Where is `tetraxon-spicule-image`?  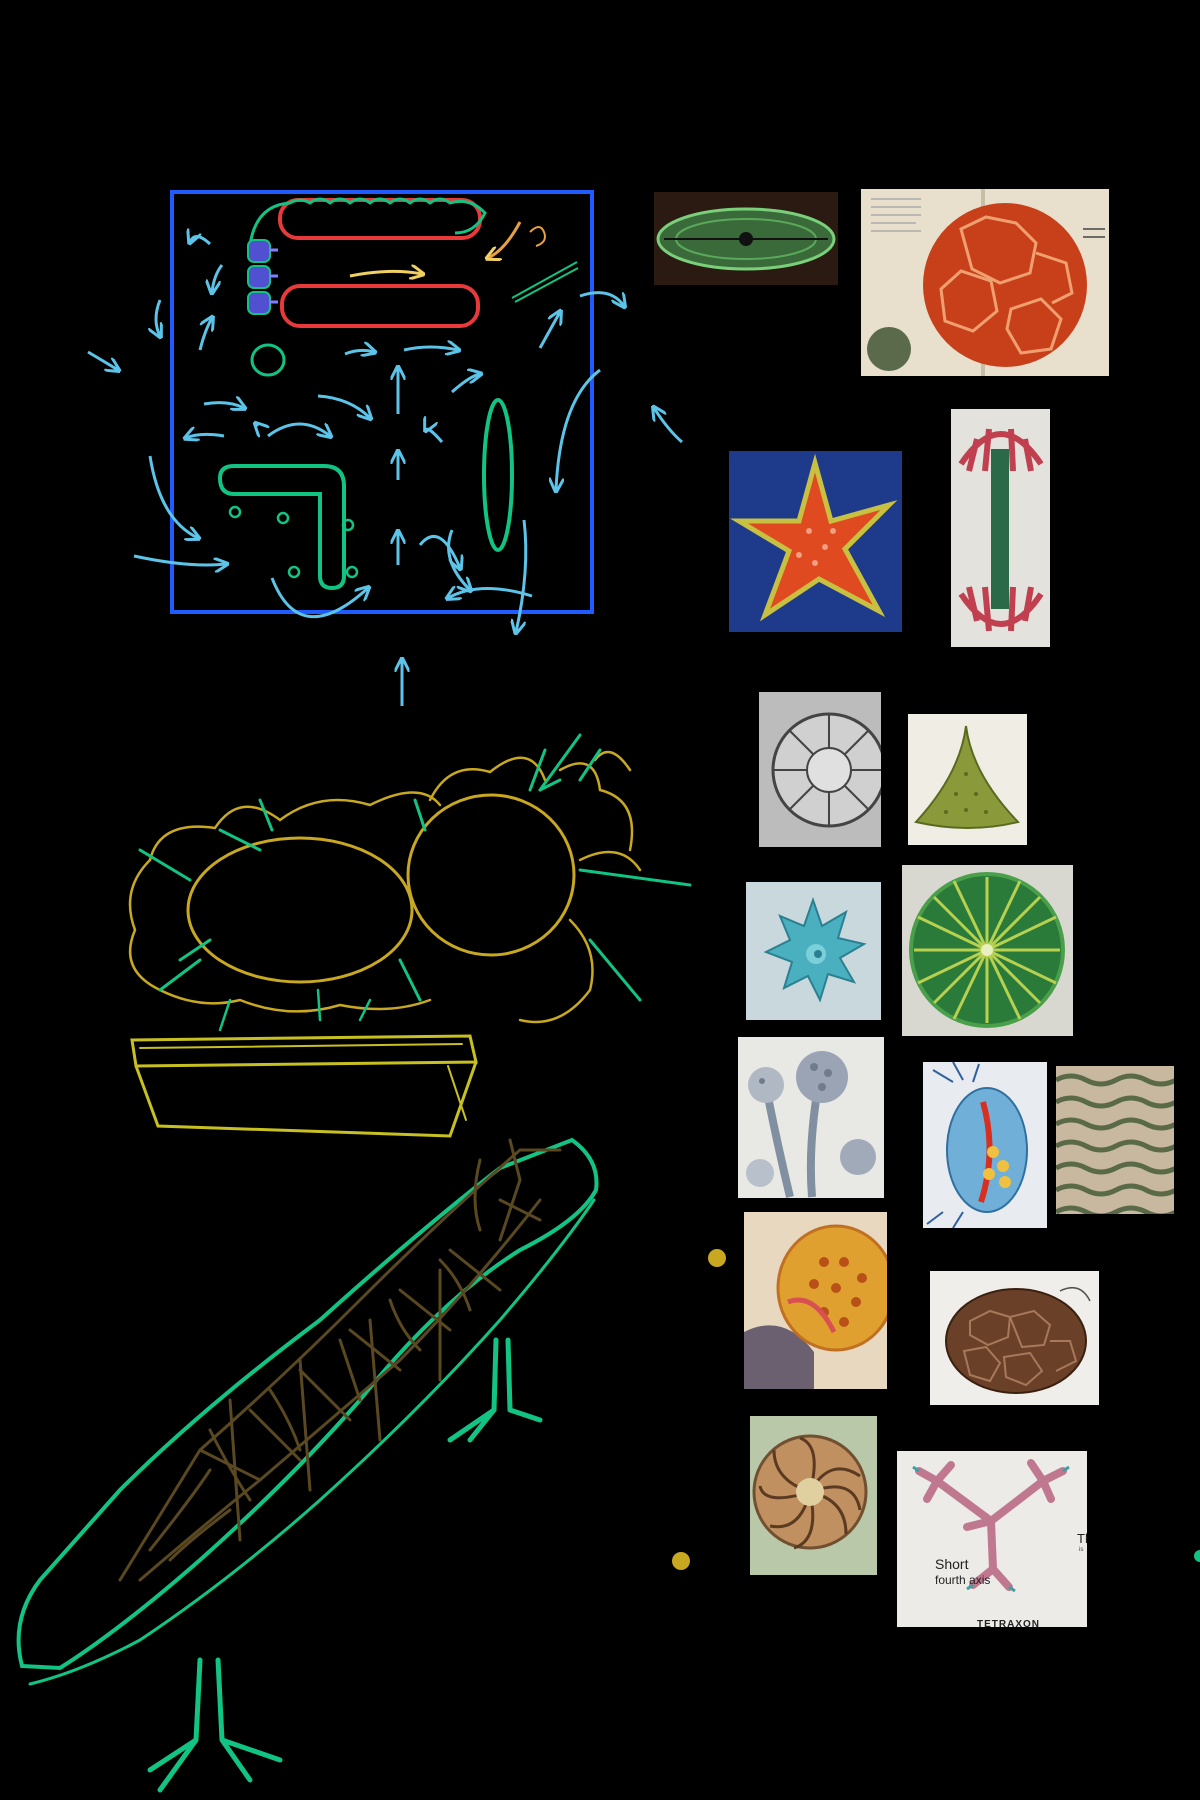 tetraxon-spicule-image is located at coordinates (992, 1539).